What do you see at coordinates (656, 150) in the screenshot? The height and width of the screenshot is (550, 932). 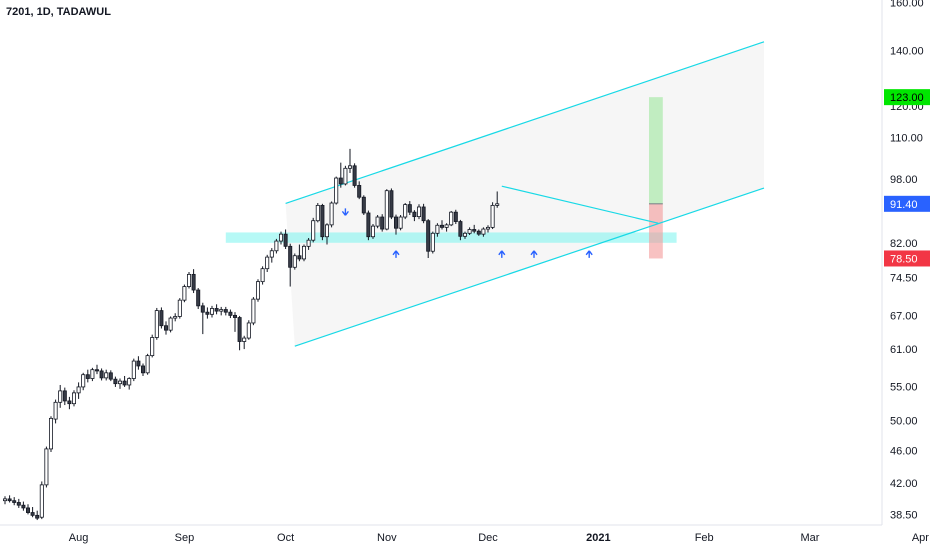 I see `target-zone` at bounding box center [656, 150].